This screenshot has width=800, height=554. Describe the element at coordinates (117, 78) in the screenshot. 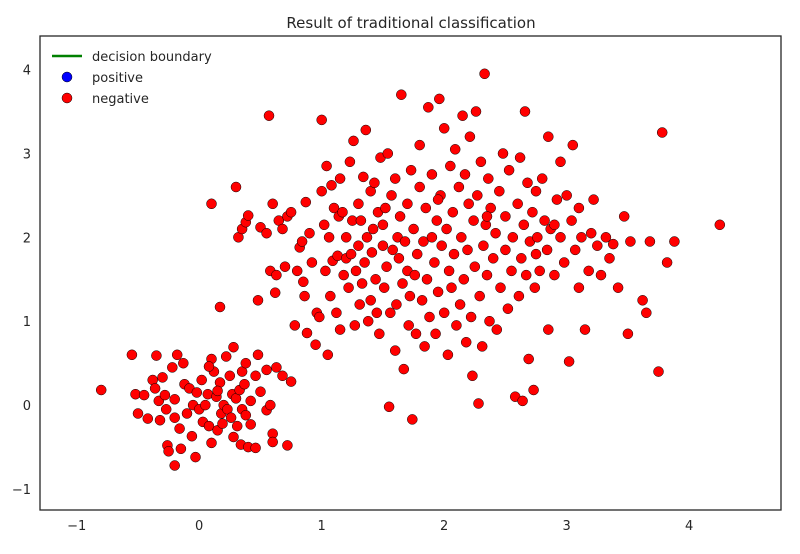

I see `legend-label: positive` at that location.